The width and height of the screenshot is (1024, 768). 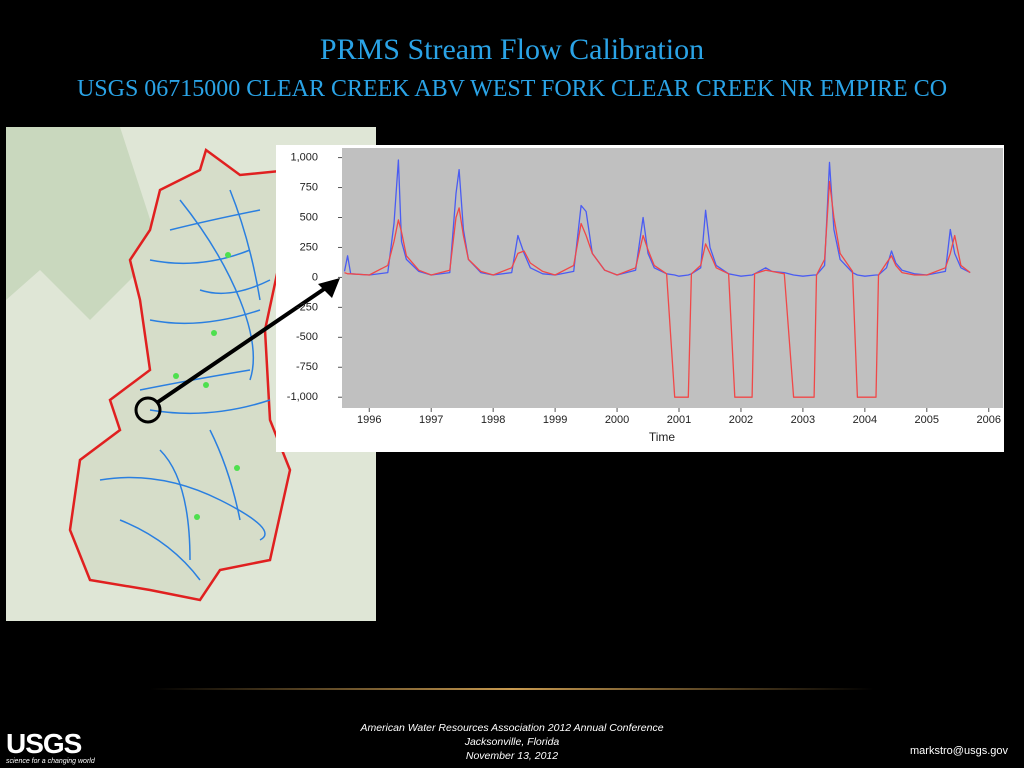 I want to click on y-tick-label: -1,000, so click(x=302, y=397).